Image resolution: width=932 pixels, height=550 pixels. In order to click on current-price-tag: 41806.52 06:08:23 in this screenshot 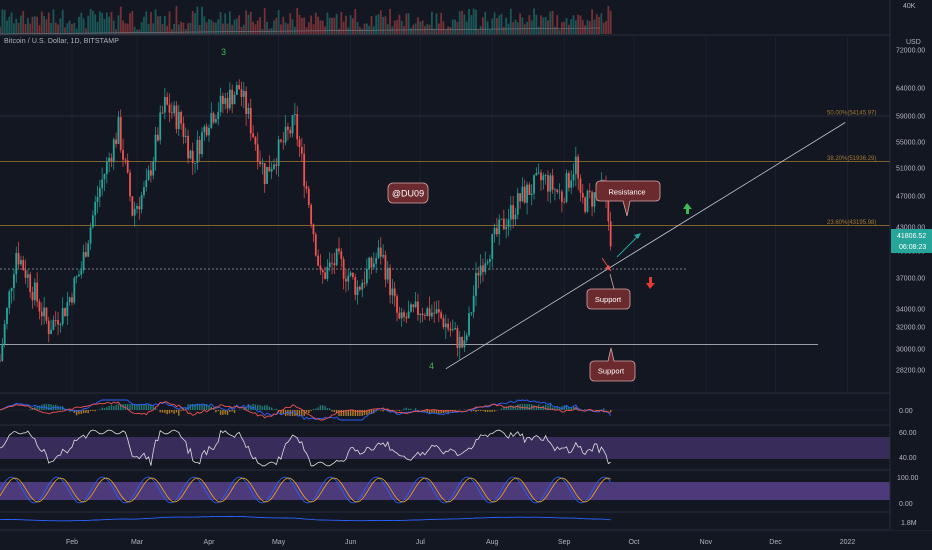, I will do `click(911, 241)`.